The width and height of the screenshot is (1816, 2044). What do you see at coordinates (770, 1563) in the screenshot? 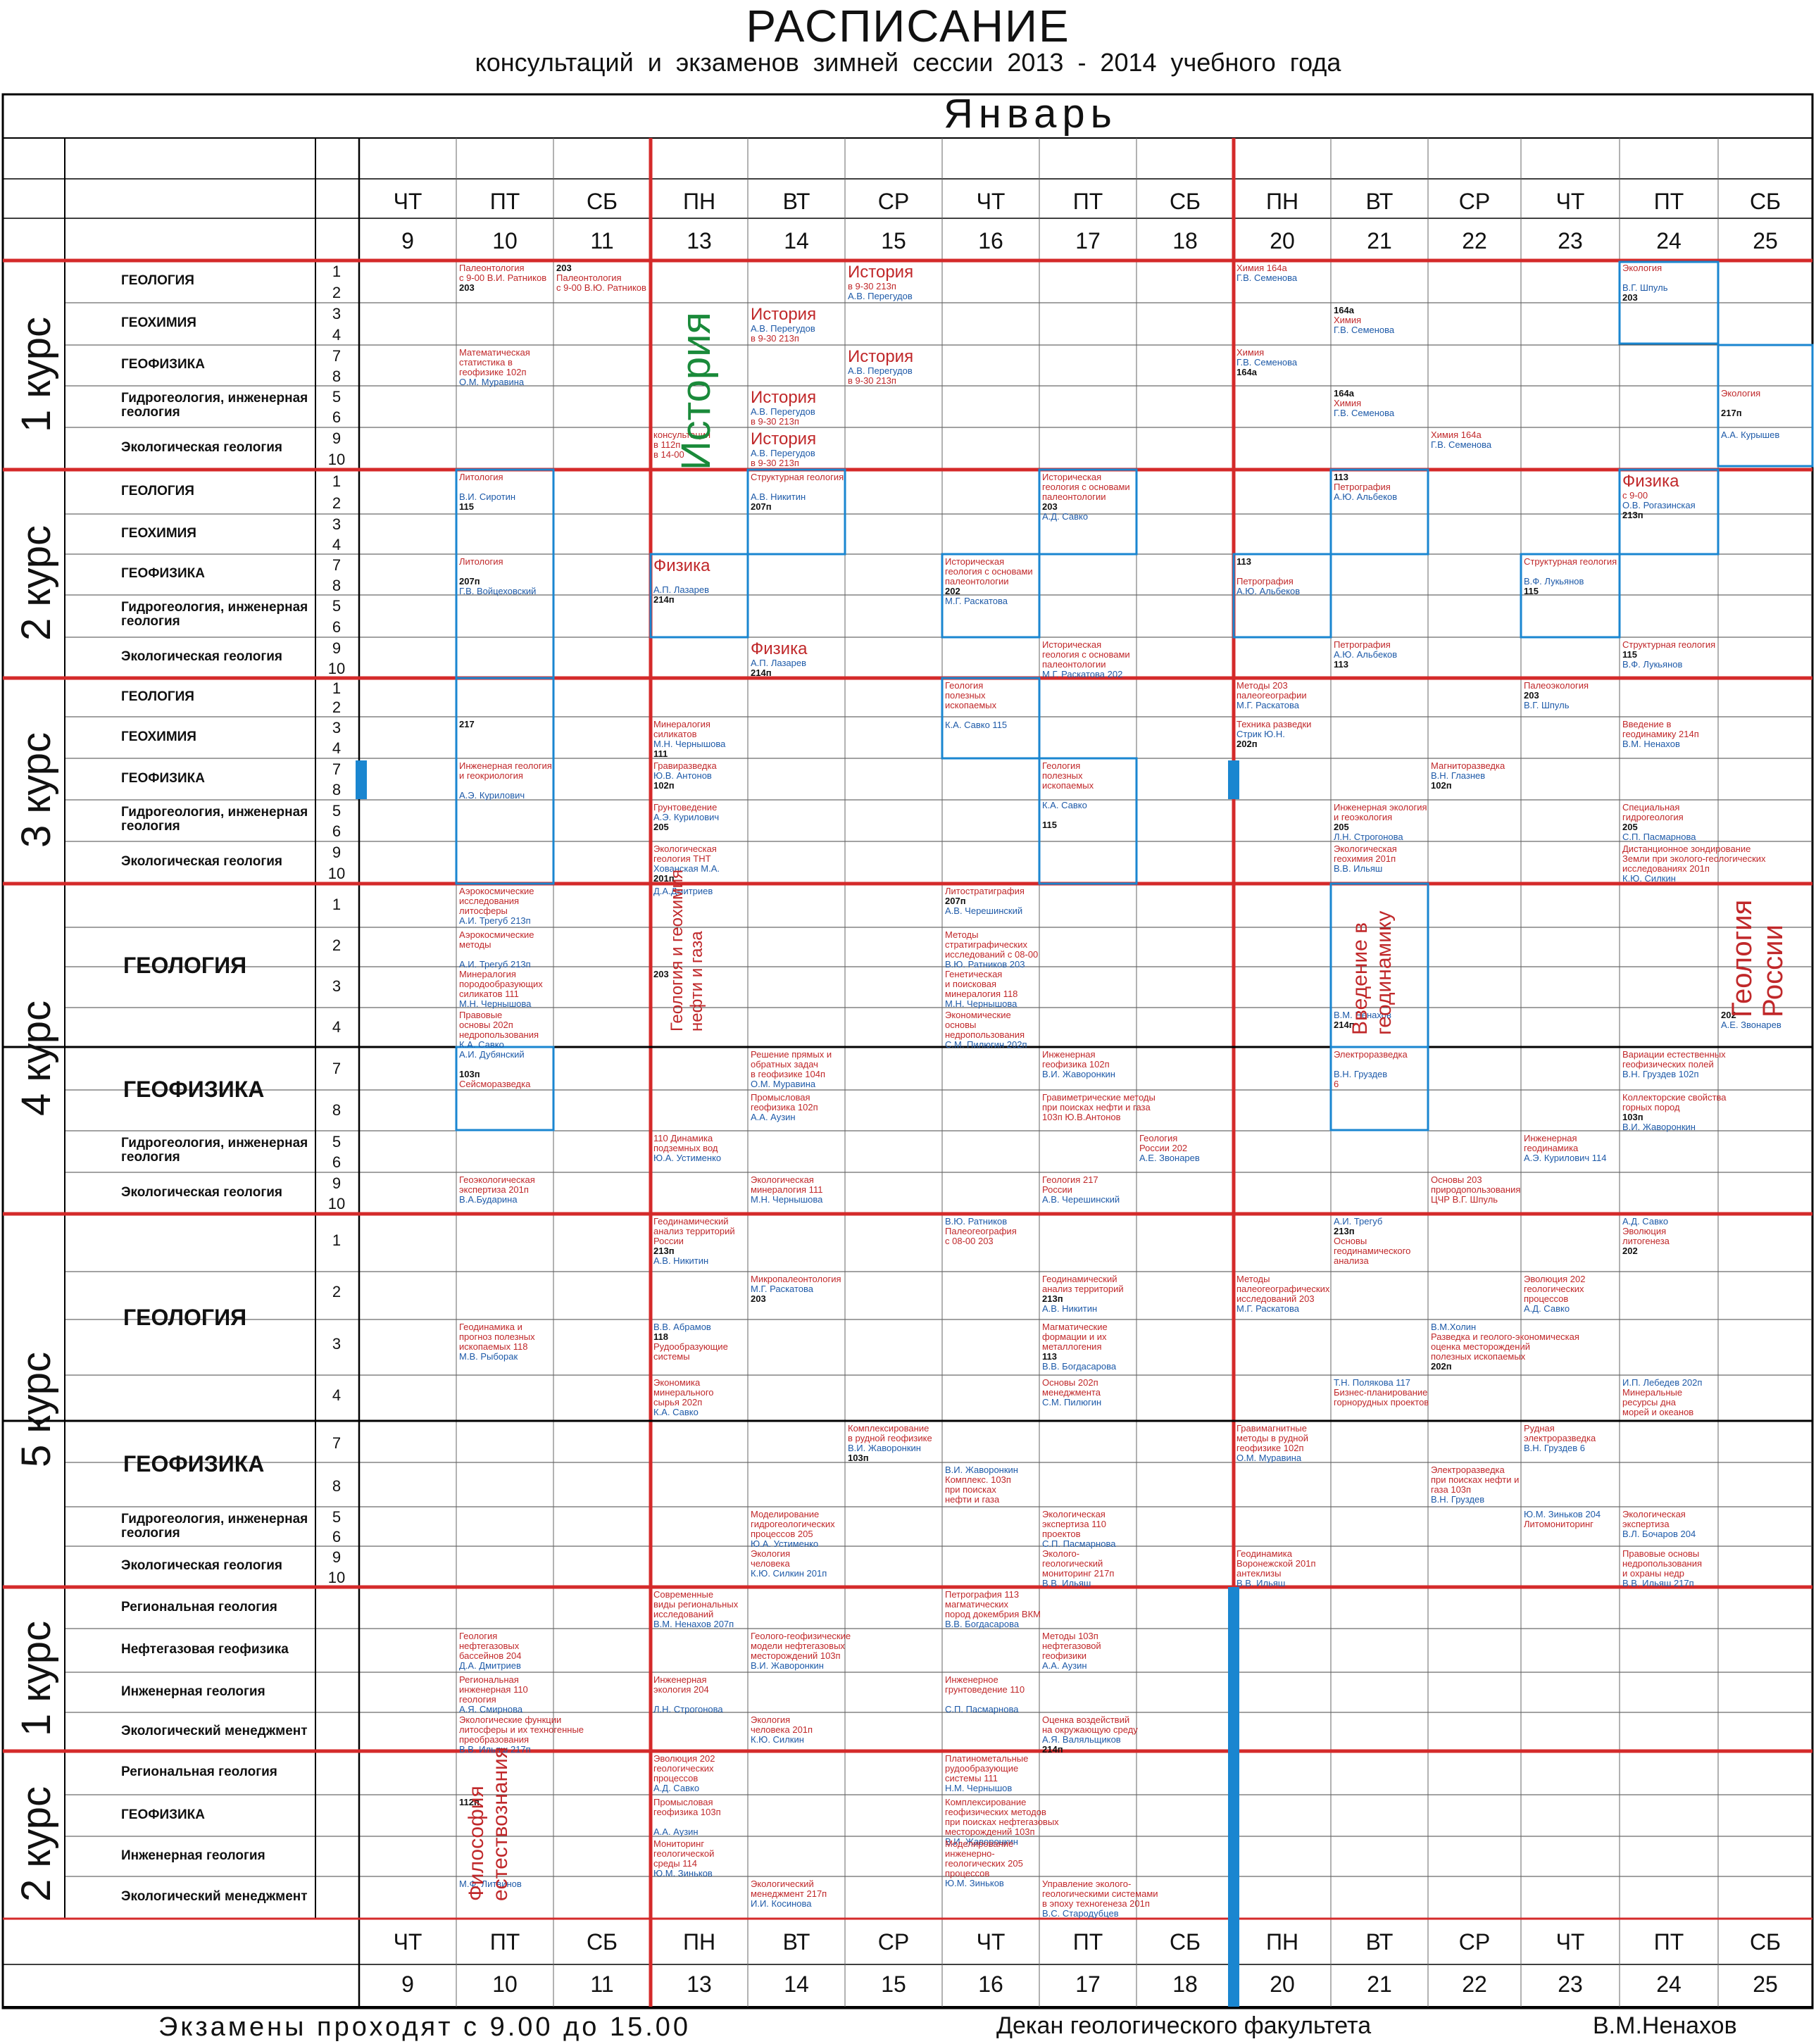
I see `entry-line: человека` at bounding box center [770, 1563].